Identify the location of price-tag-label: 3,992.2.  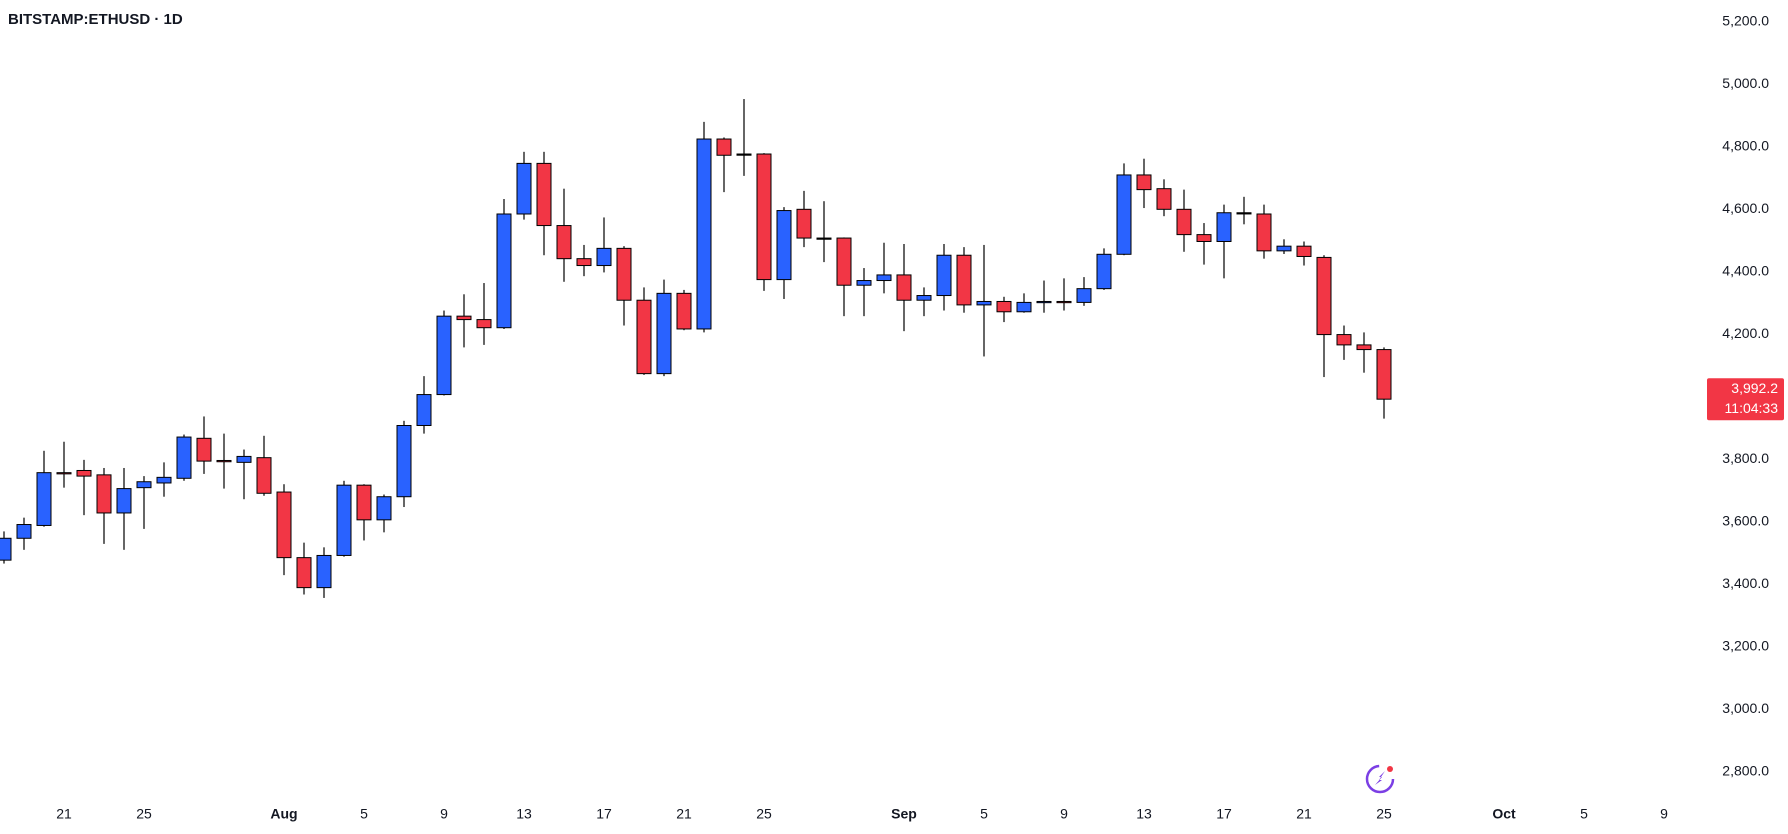
(1754, 388).